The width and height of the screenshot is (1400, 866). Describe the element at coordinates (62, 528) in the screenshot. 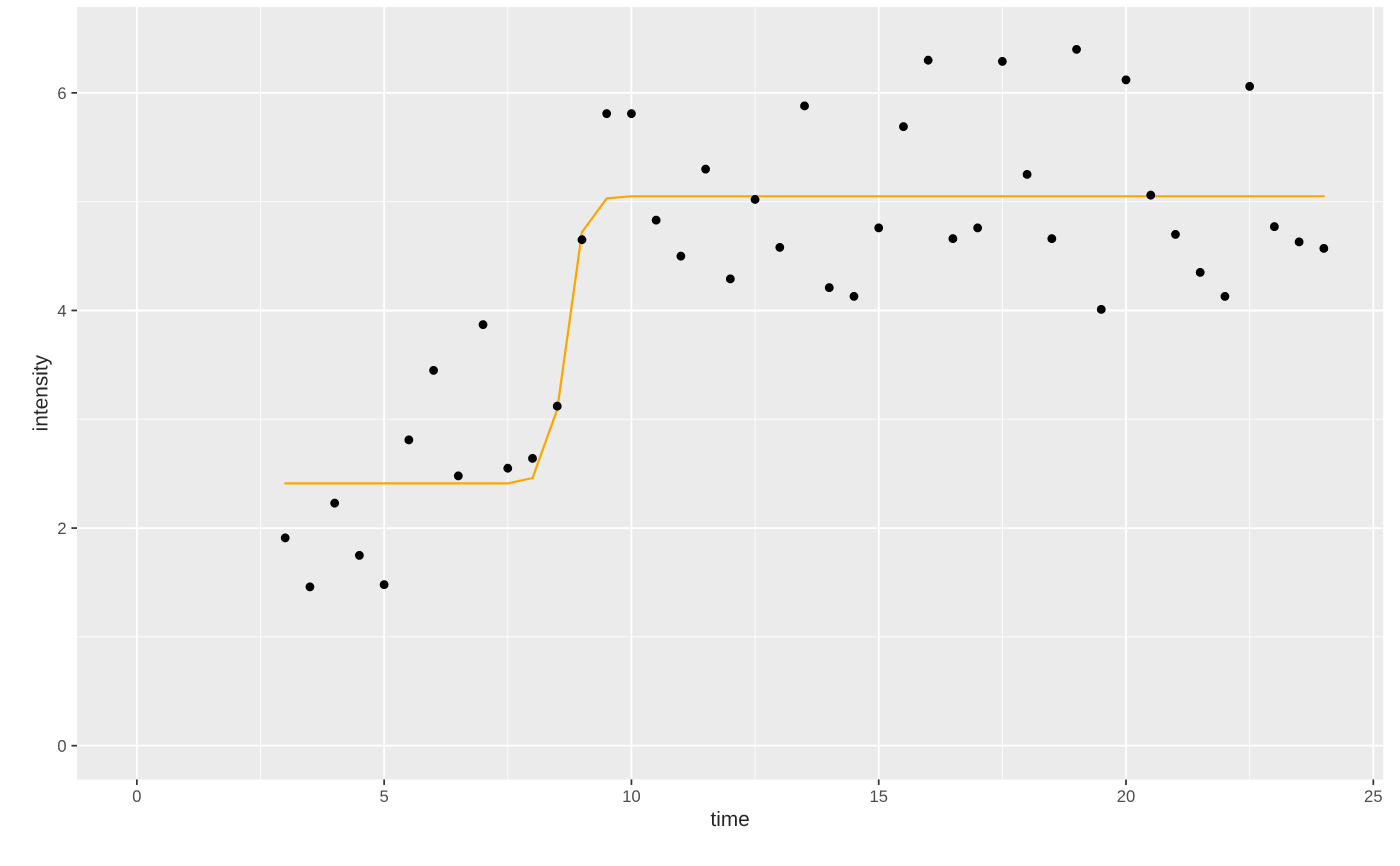

I see `y-tick-label: 2` at that location.